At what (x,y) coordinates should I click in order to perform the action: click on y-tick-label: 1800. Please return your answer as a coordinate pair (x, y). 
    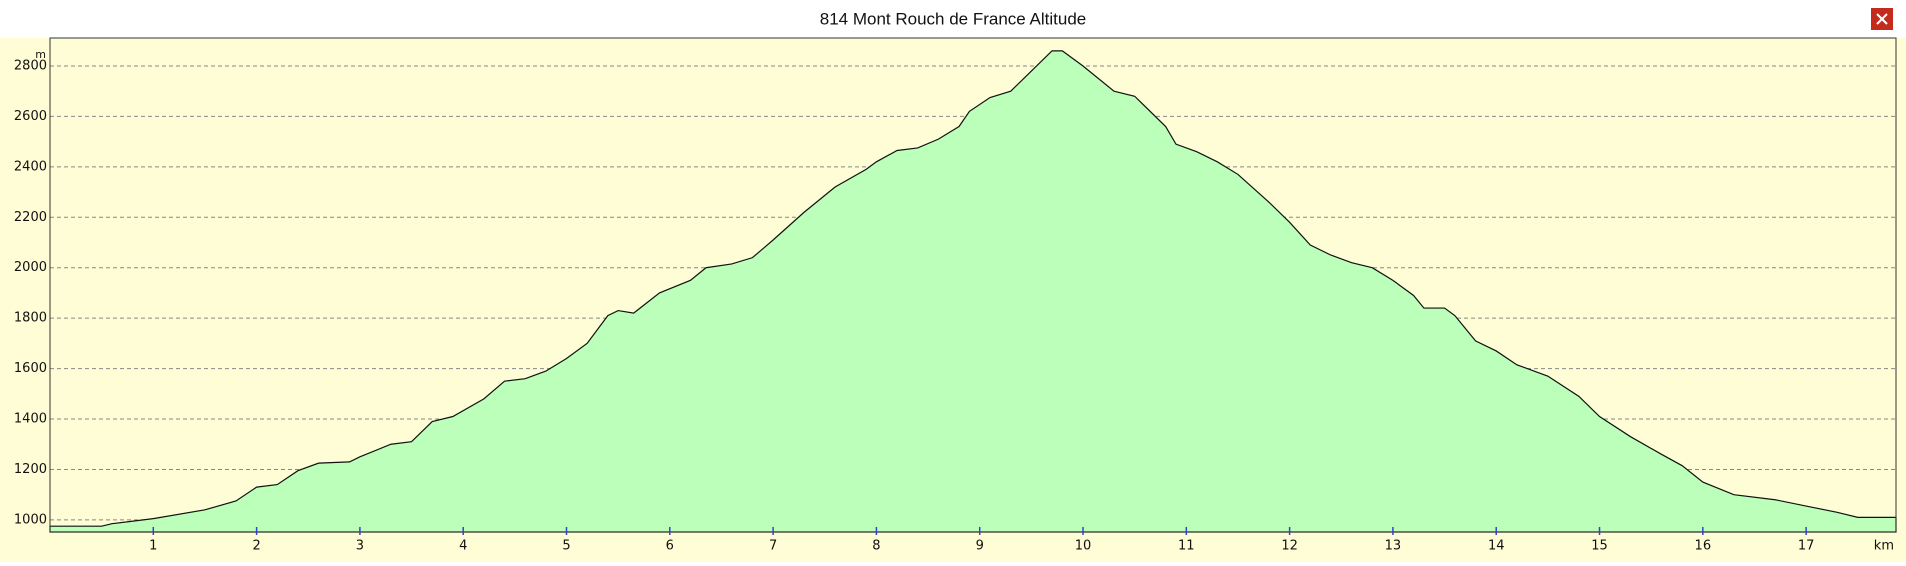
    Looking at the image, I should click on (30, 318).